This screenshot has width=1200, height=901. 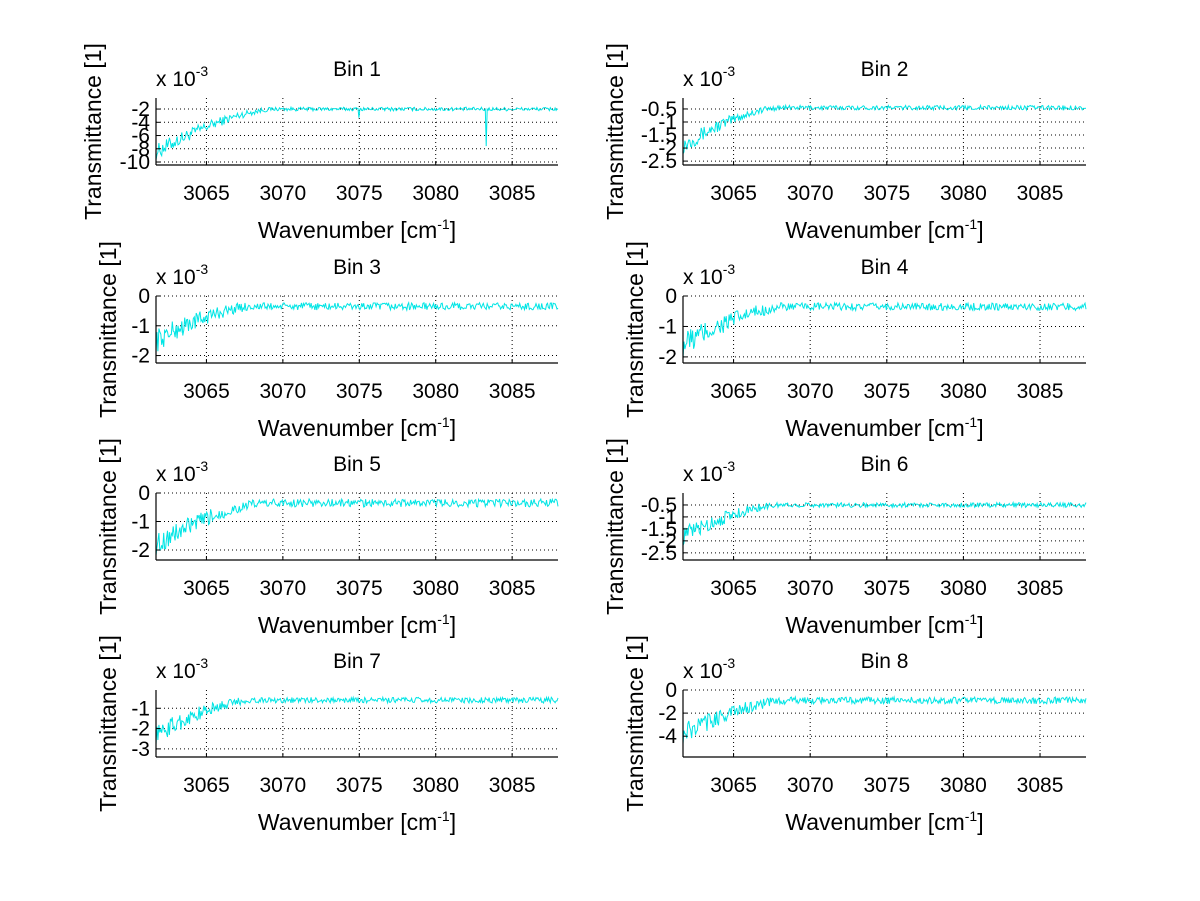 What do you see at coordinates (140, 149) in the screenshot?
I see `y-tick-label: -8` at bounding box center [140, 149].